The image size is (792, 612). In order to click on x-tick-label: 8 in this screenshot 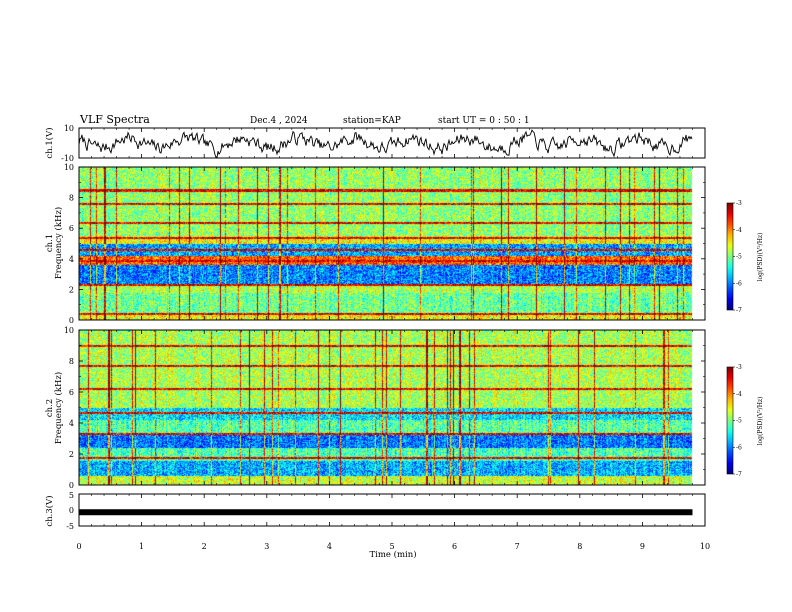, I will do `click(579, 546)`.